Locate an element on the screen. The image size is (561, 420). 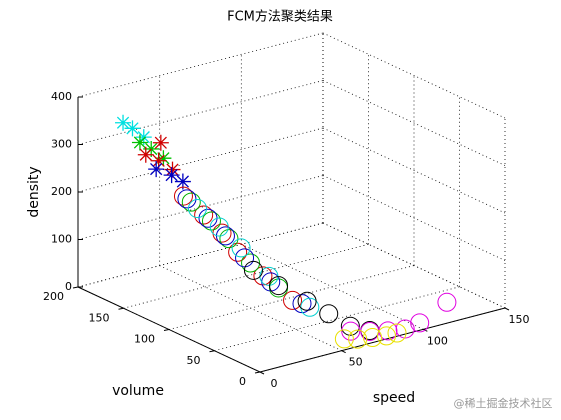
x-tick-label: 150 is located at coordinates (519, 319).